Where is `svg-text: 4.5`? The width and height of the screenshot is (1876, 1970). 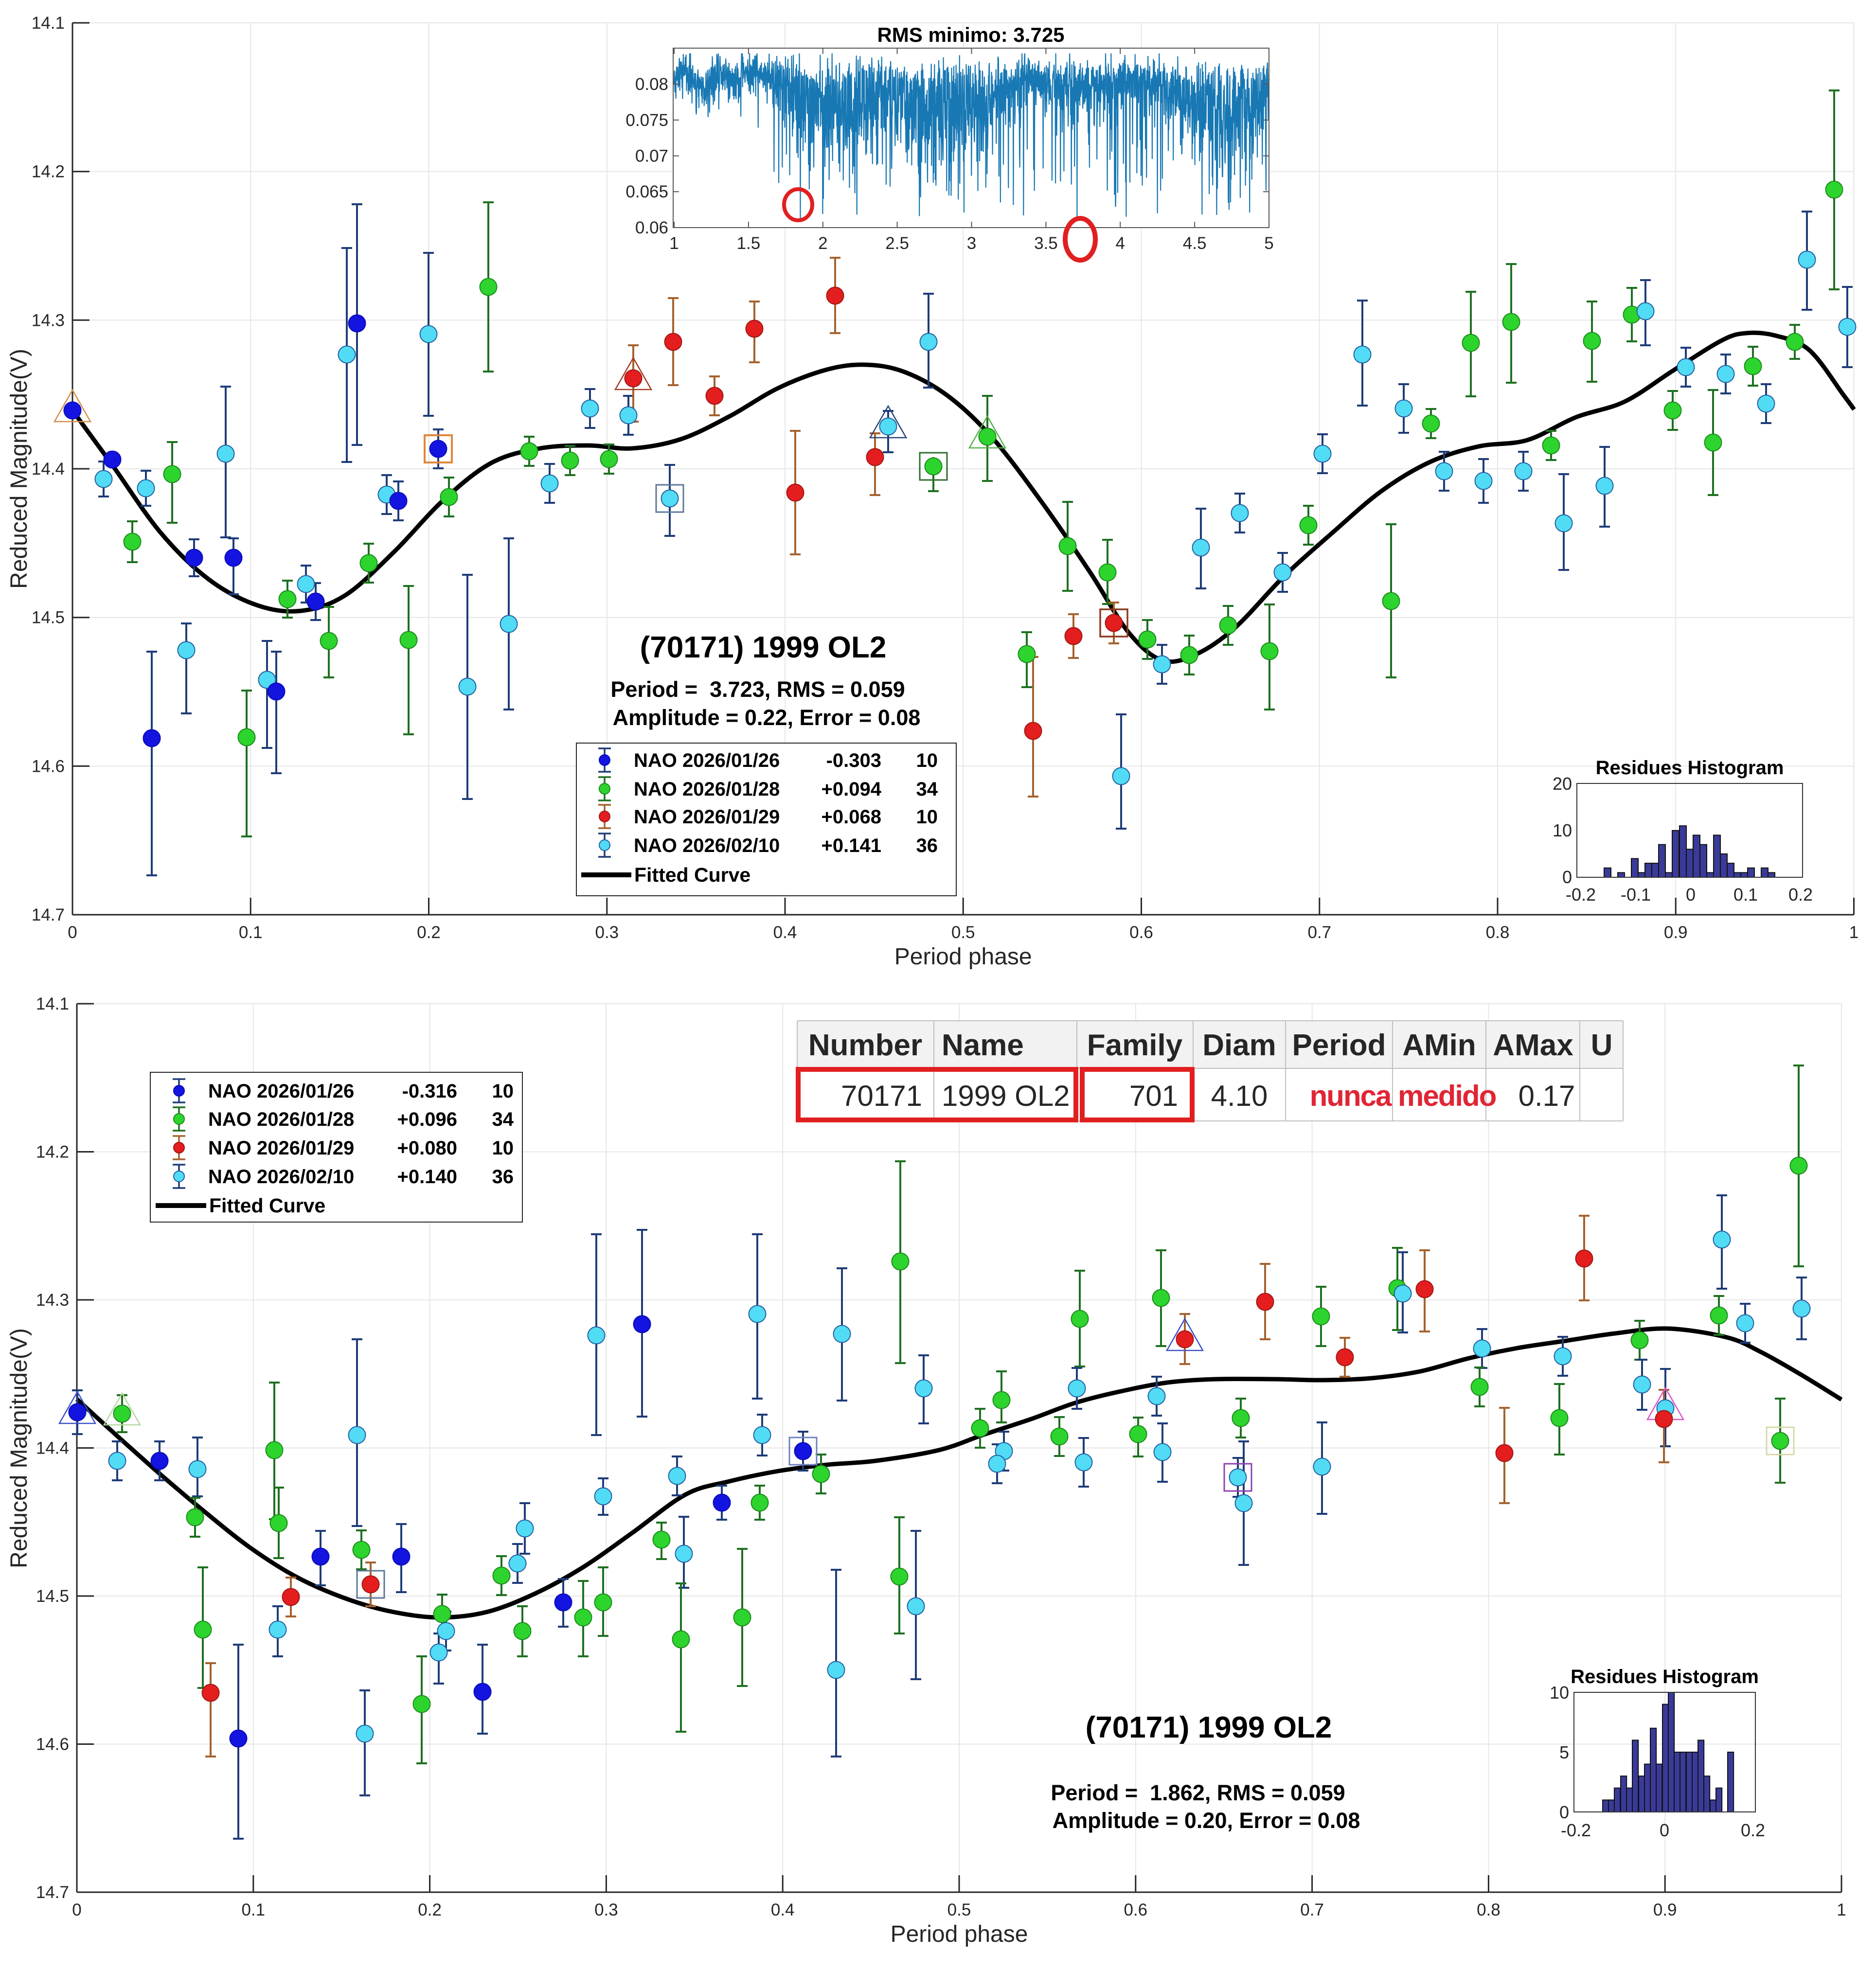
svg-text: 4.5 is located at coordinates (1195, 243).